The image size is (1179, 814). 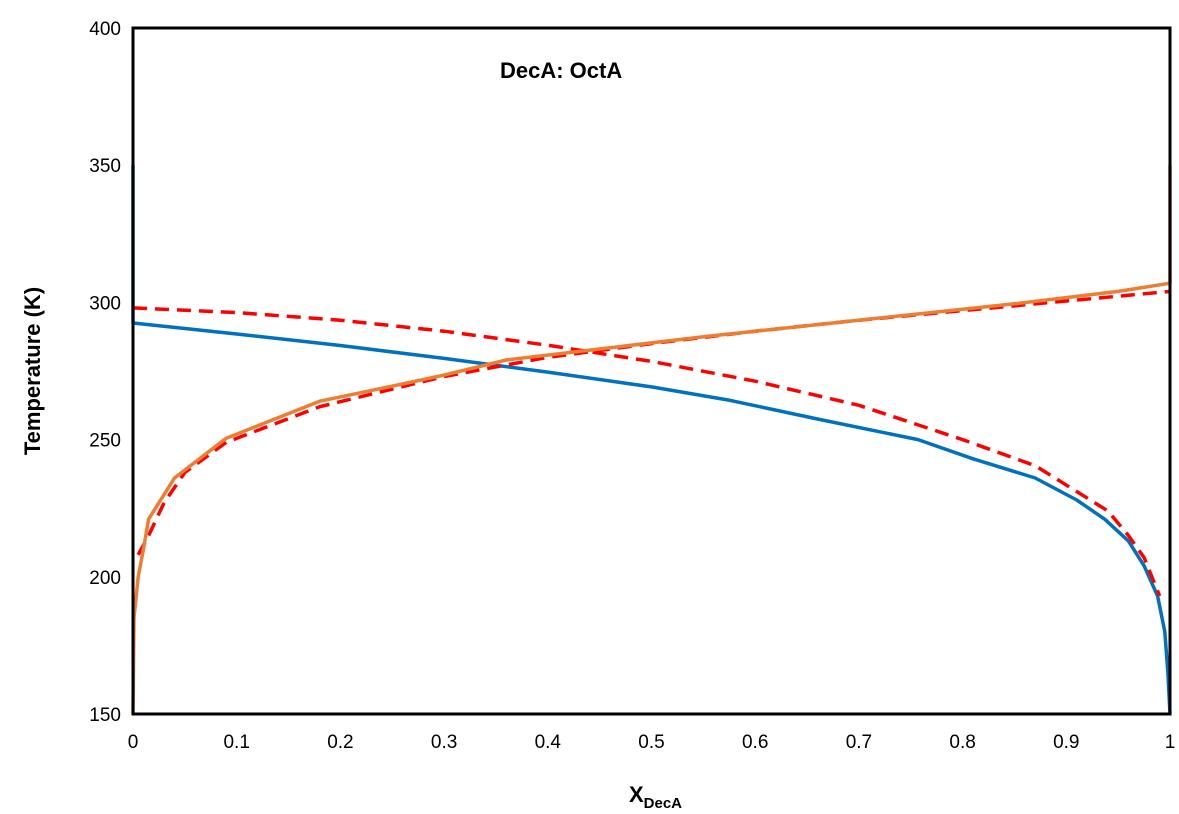 What do you see at coordinates (105, 578) in the screenshot?
I see `y-tick-label: 200` at bounding box center [105, 578].